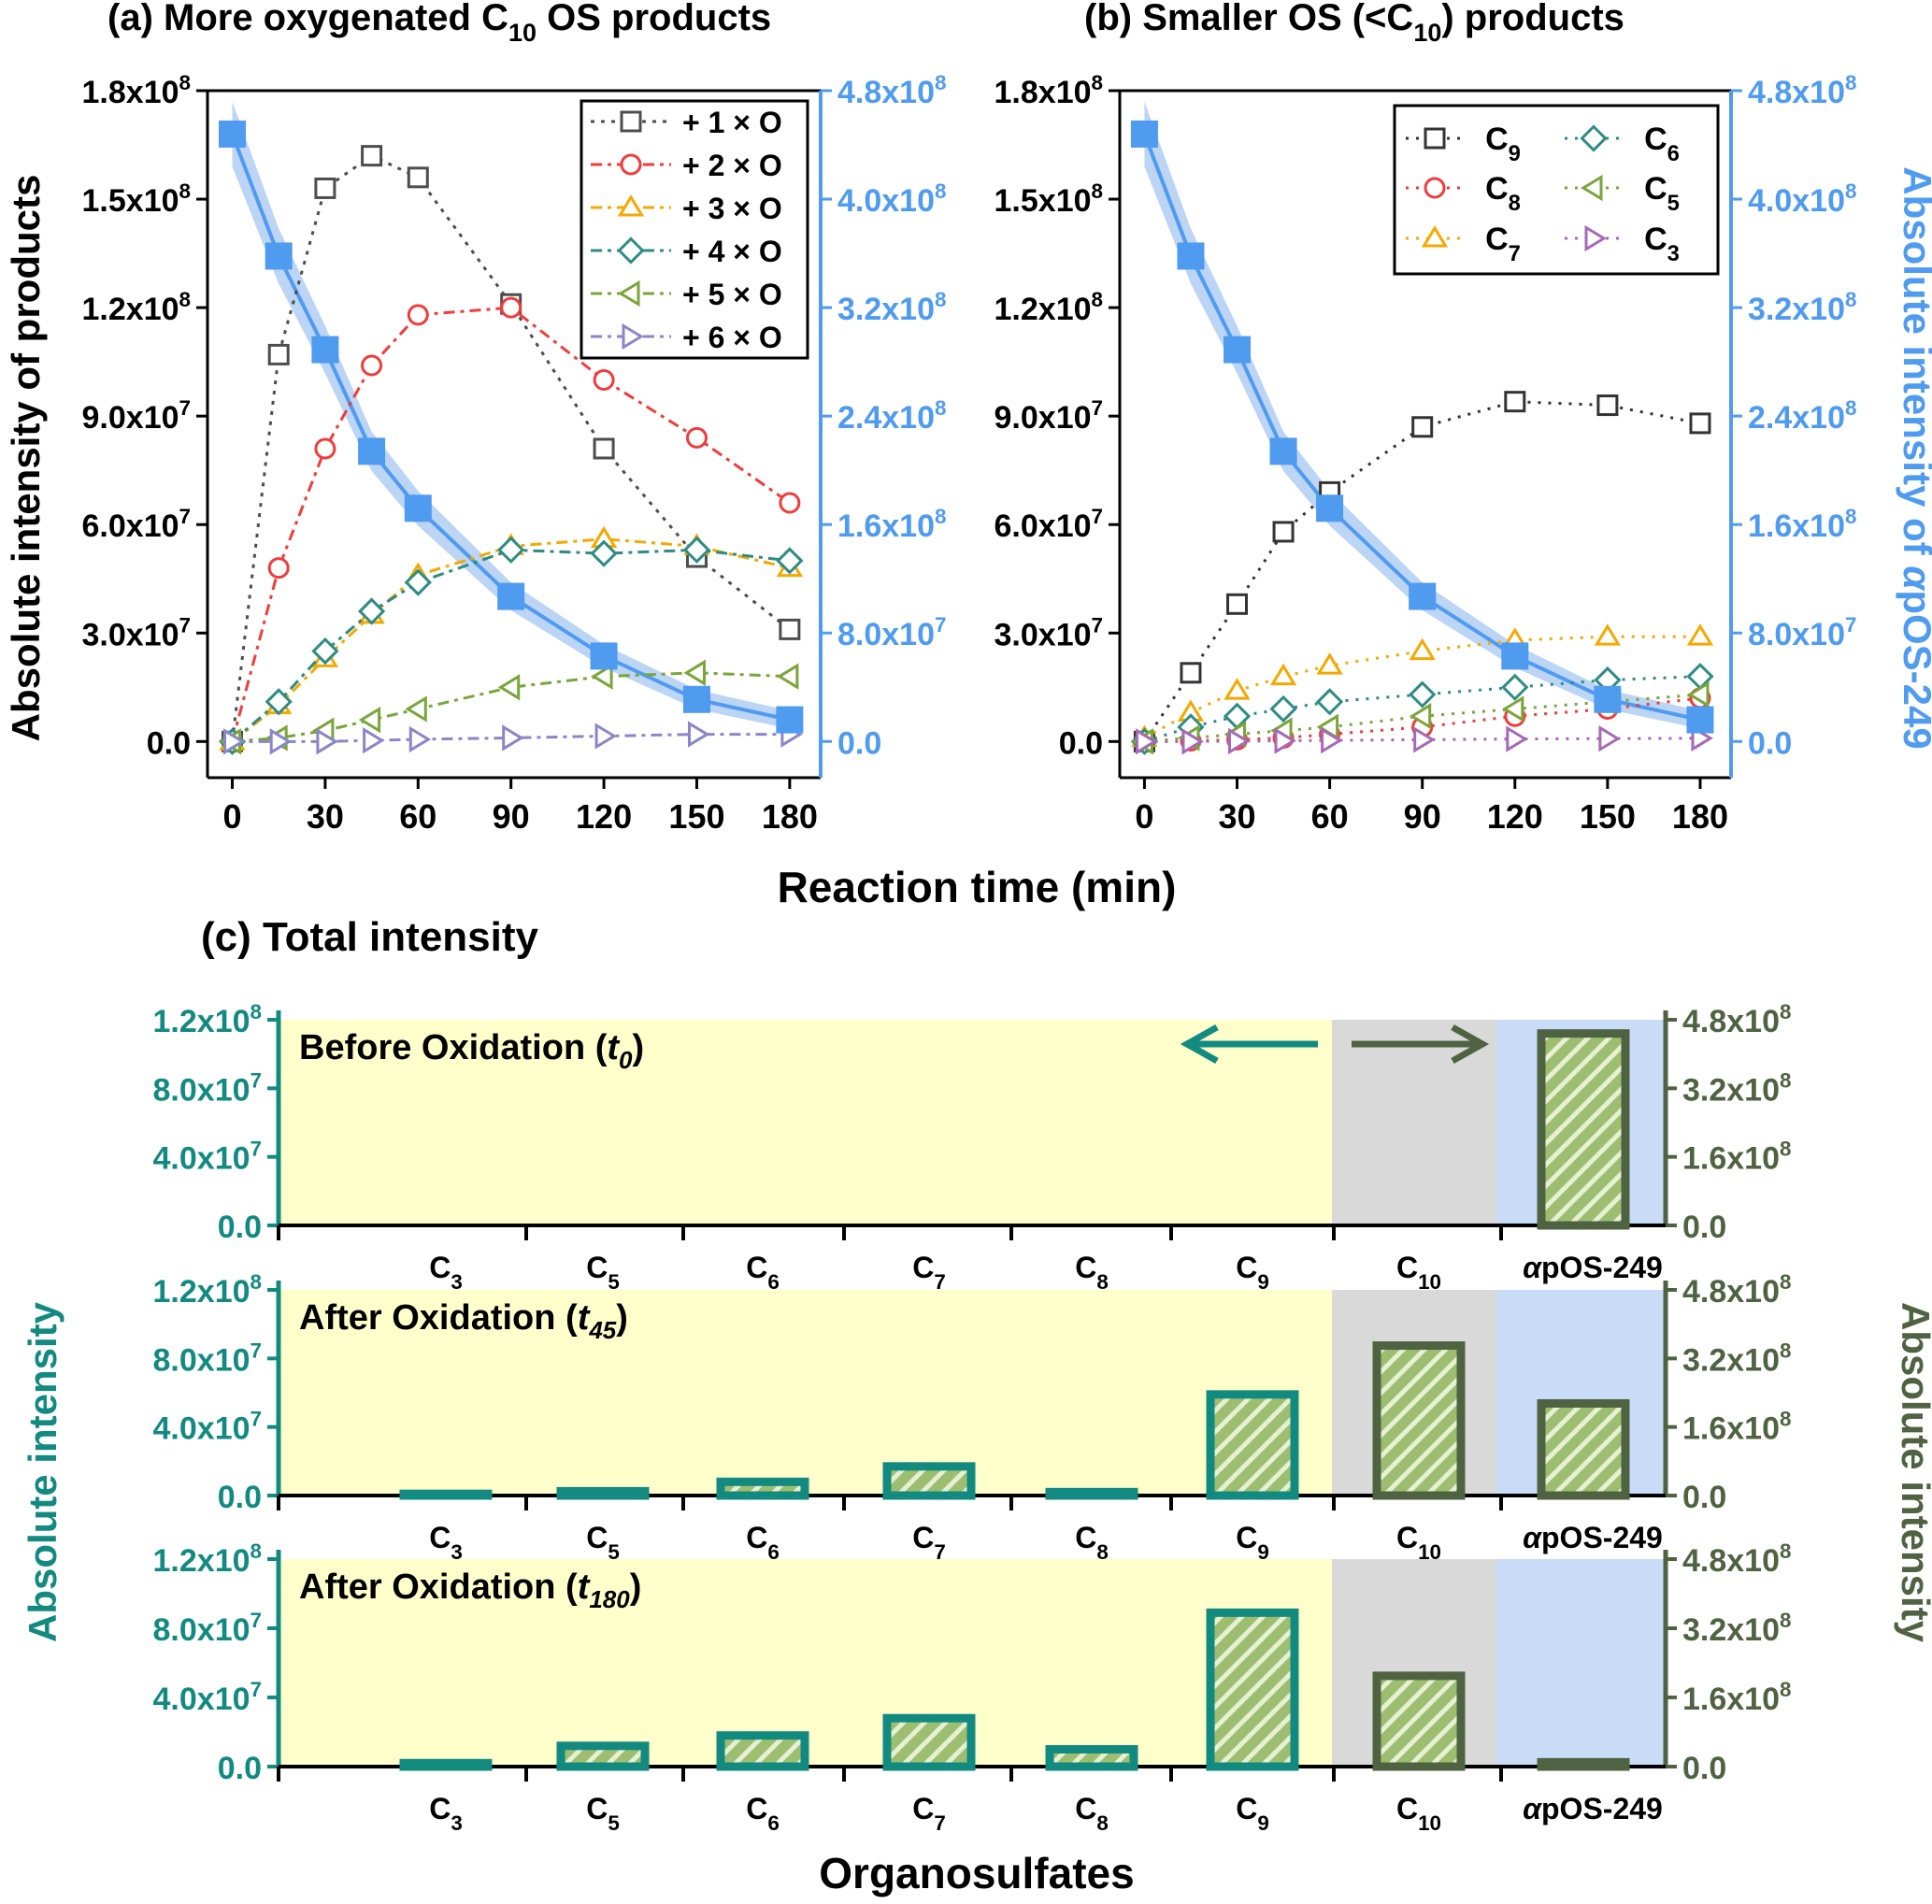 The width and height of the screenshot is (1932, 1904). What do you see at coordinates (891, 632) in the screenshot?
I see `y2-tick-label: 8.0x10⁷` at bounding box center [891, 632].